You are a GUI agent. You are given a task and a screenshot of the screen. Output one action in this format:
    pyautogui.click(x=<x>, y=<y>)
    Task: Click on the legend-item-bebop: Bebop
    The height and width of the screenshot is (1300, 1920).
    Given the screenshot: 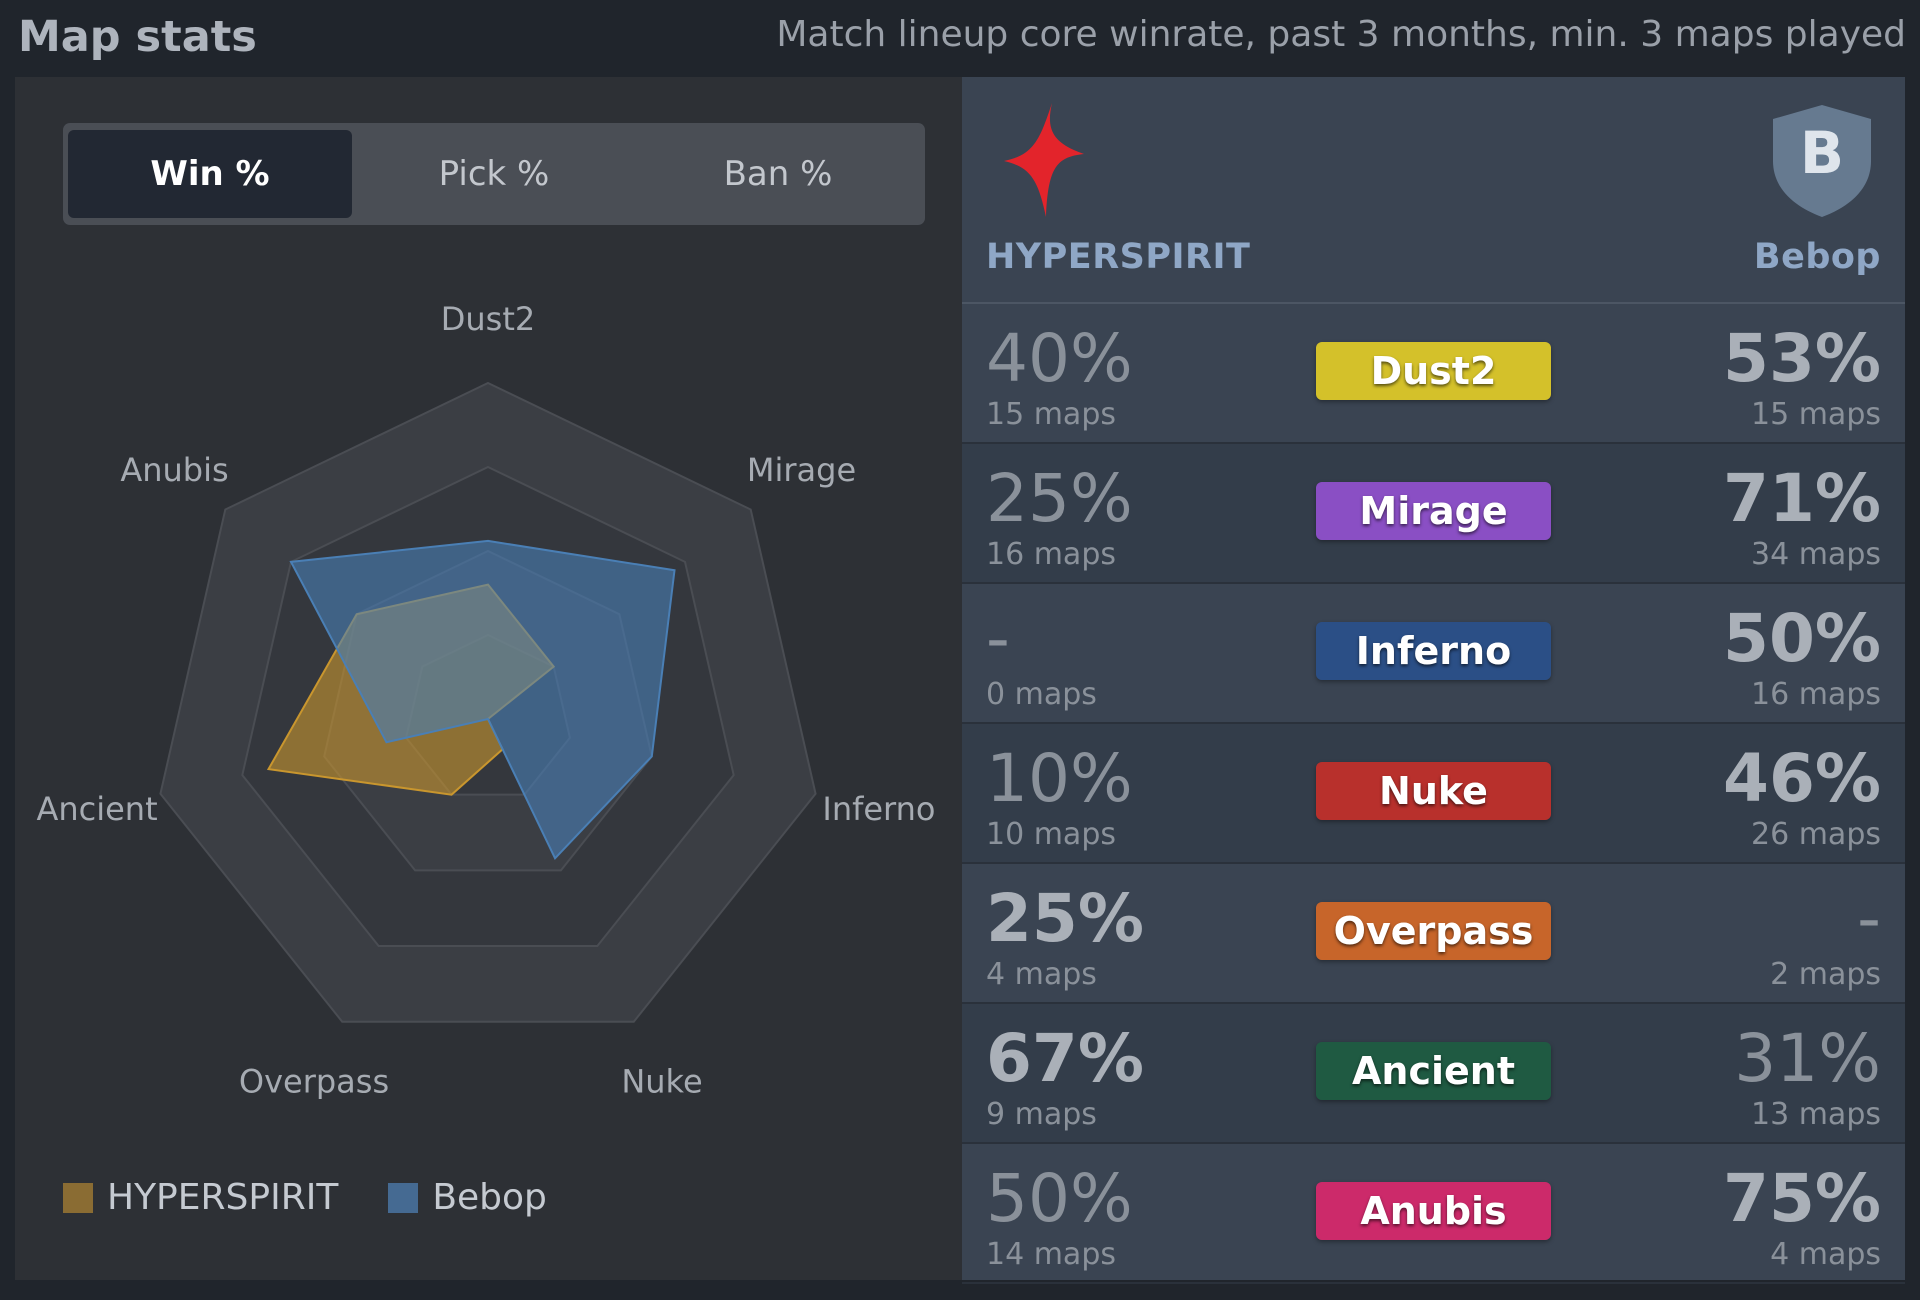 What is the action you would take?
    pyautogui.click(x=467, y=1197)
    